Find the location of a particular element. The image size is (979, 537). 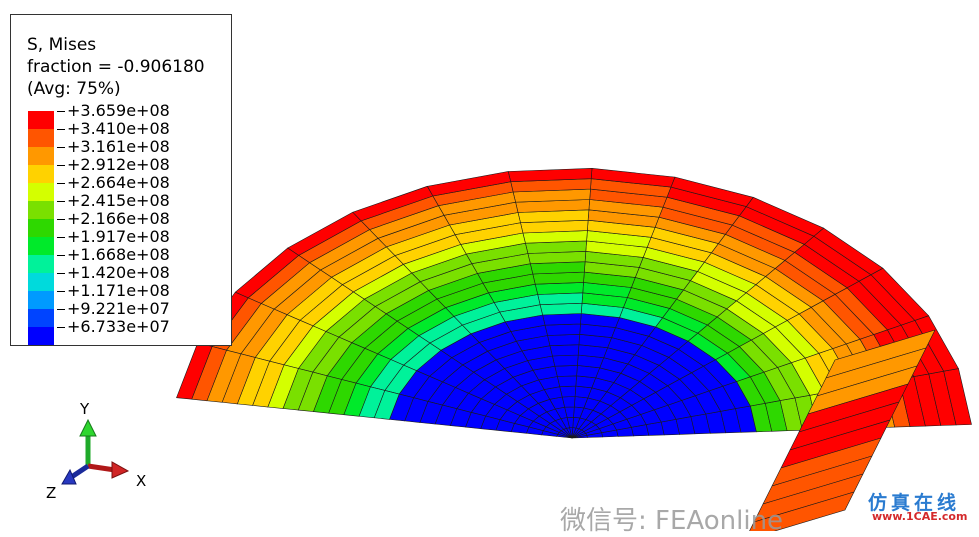

wechat-watermark: 微信号: FEAonline is located at coordinates (672, 521).